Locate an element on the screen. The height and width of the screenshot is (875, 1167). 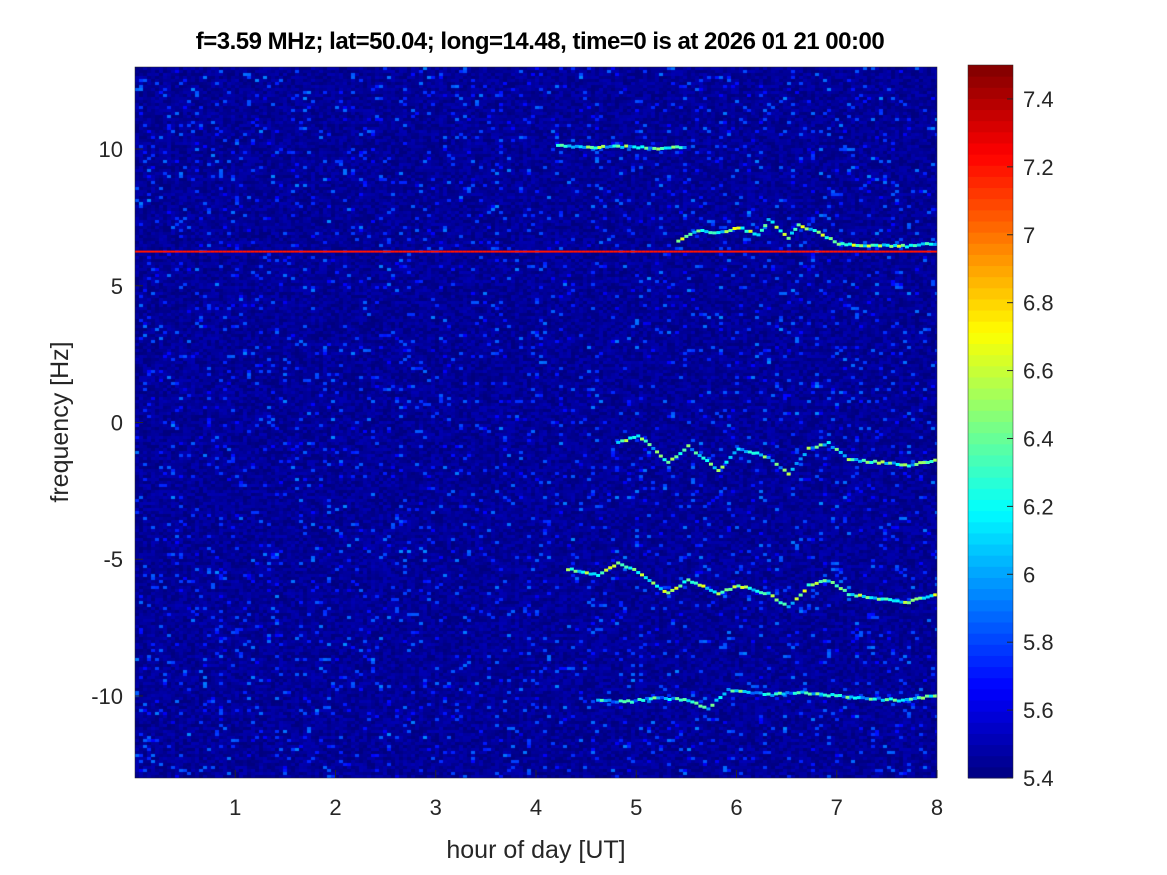
y-tick-label: -5 is located at coordinates (113, 559).